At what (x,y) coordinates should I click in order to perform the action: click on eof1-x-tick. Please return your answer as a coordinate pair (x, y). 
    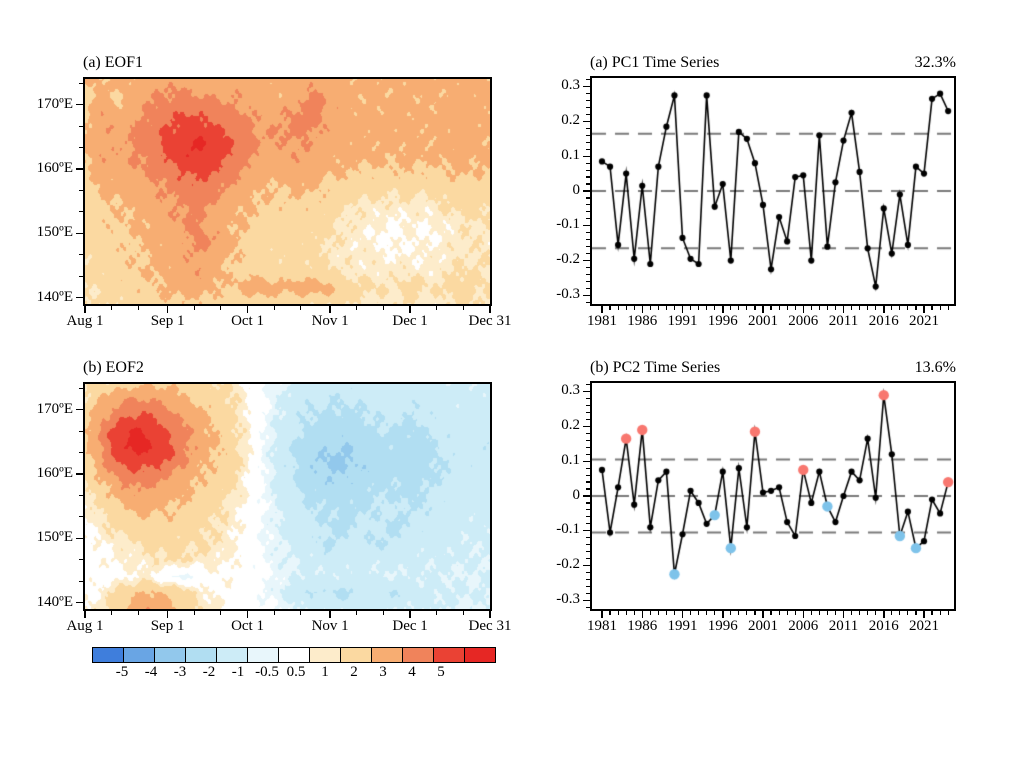
    Looking at the image, I should click on (410, 309).